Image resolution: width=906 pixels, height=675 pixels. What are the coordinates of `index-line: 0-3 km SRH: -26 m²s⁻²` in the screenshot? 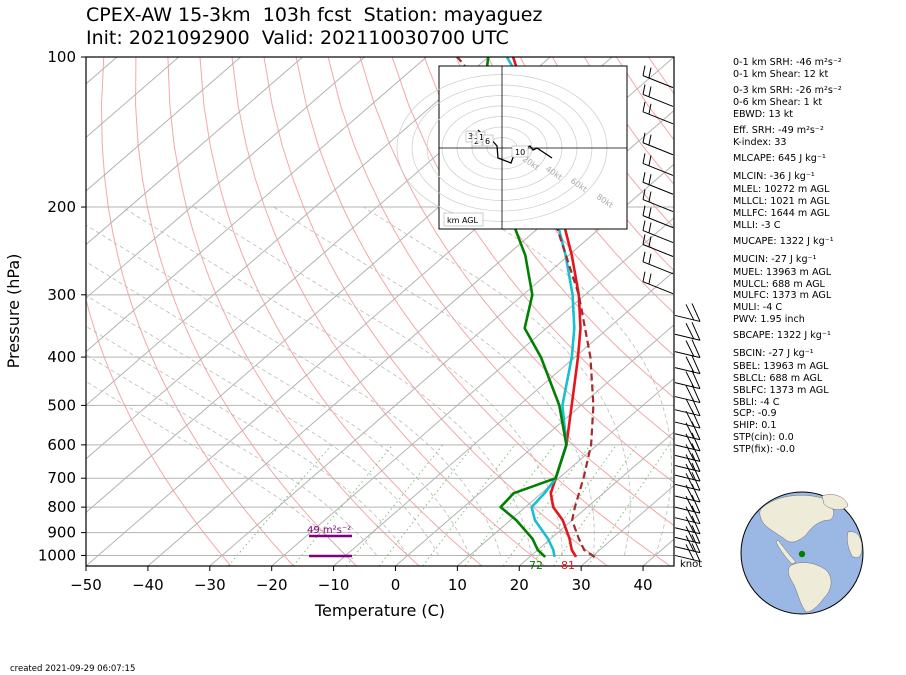 It's located at (787, 90).